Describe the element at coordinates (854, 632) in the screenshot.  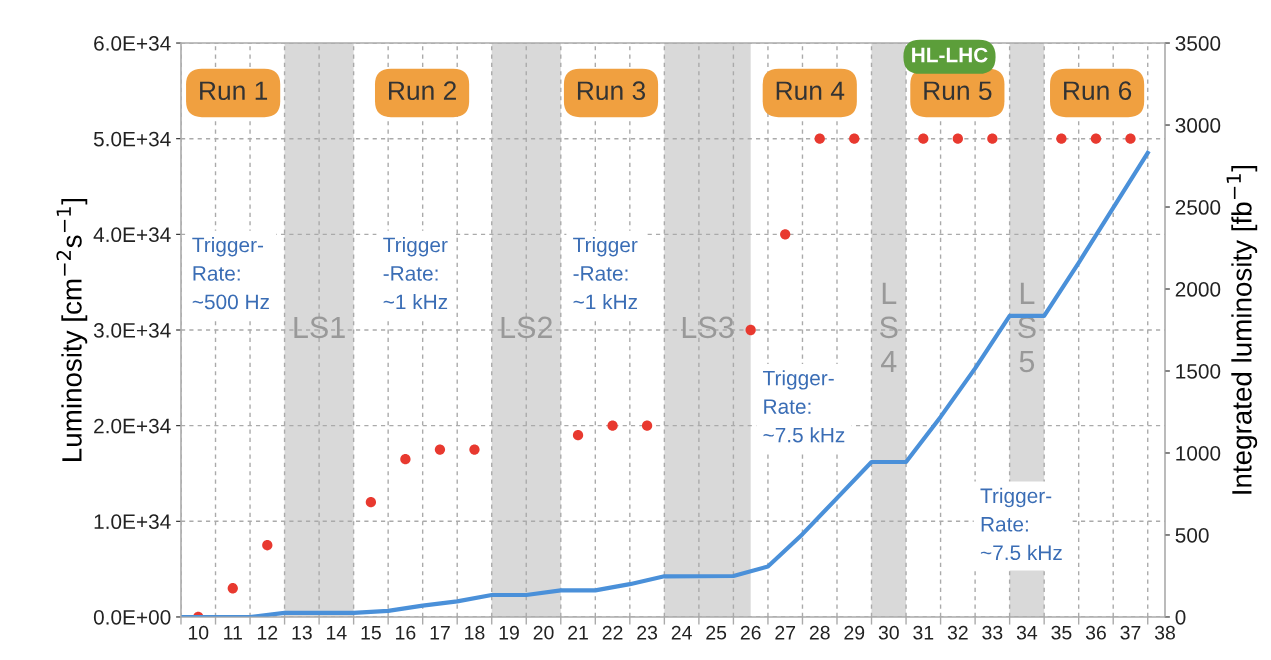
I see `x-tick-label: 29` at that location.